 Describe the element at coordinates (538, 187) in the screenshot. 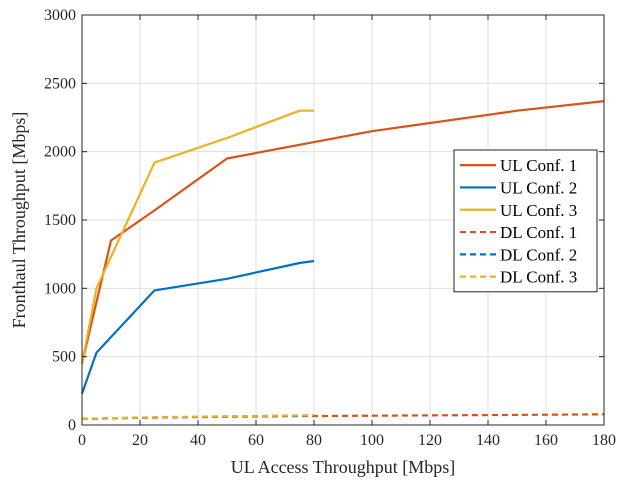

I see `legend-label: UL Conf. 2` at that location.